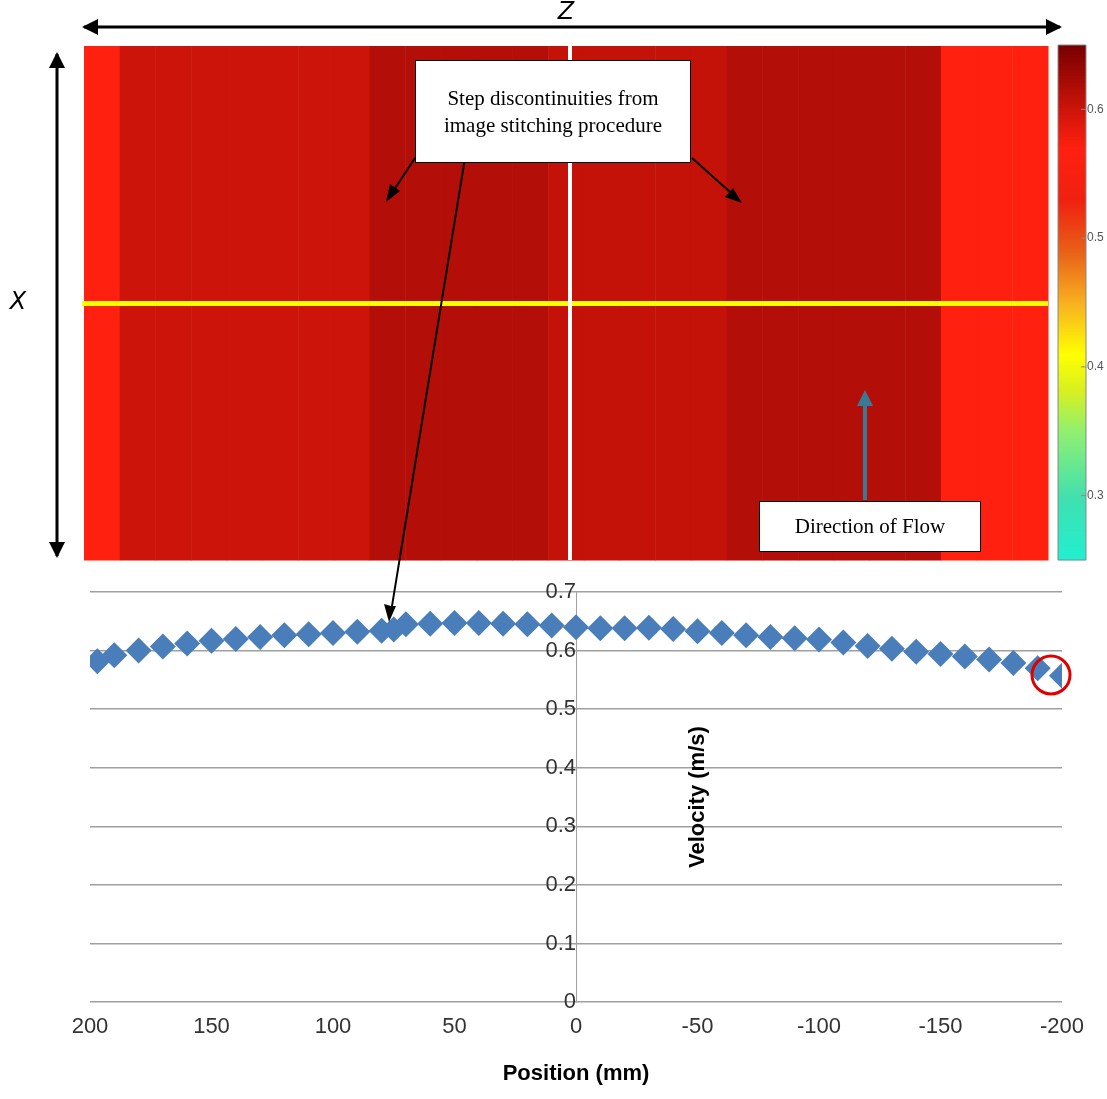 Image resolution: width=1107 pixels, height=1099 pixels. What do you see at coordinates (697, 1026) in the screenshot?
I see `x-tick-label: -50` at bounding box center [697, 1026].